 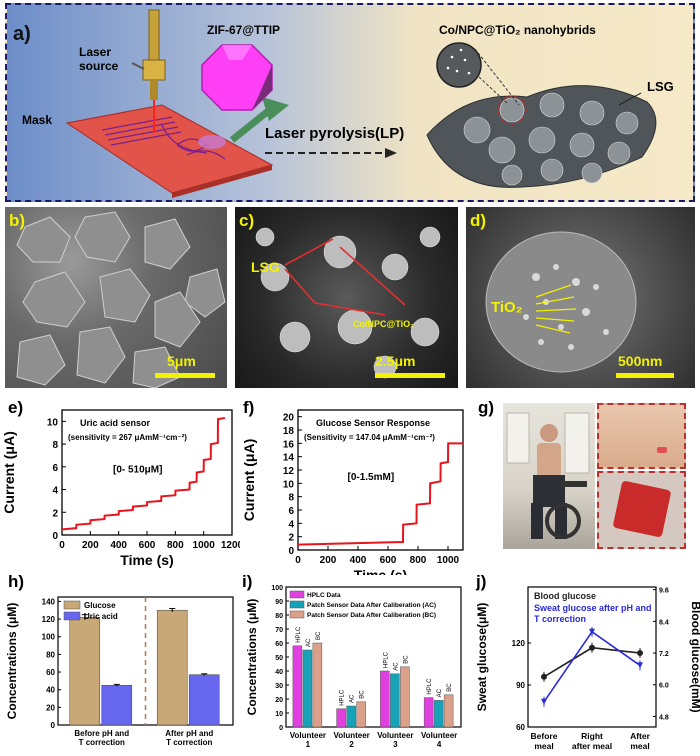 I want to click on y-tick-label: 90, so click(x=520, y=685).